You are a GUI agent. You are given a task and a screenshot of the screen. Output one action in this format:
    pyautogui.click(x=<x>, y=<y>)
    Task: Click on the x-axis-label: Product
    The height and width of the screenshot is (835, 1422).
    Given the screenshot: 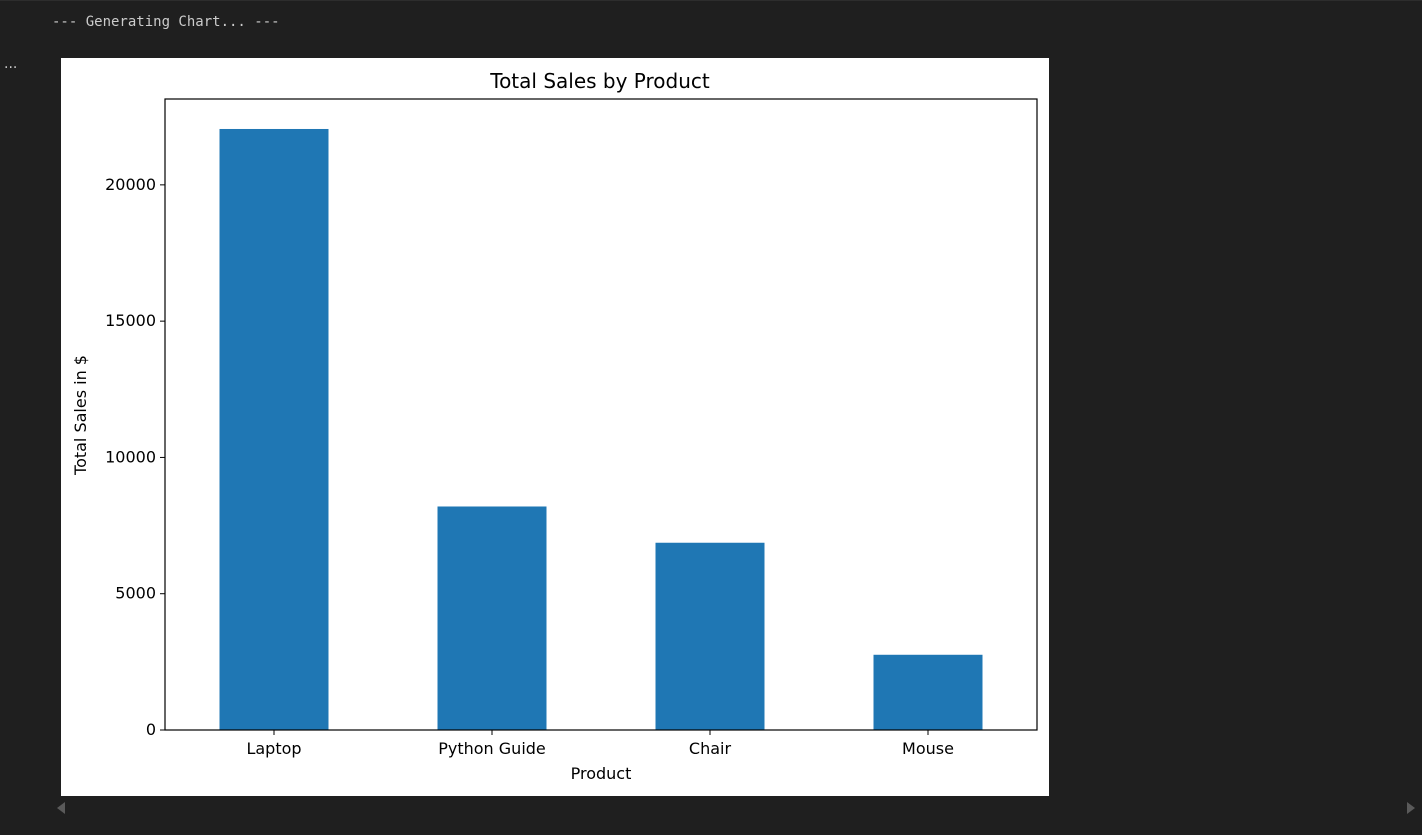 What is the action you would take?
    pyautogui.click(x=601, y=773)
    